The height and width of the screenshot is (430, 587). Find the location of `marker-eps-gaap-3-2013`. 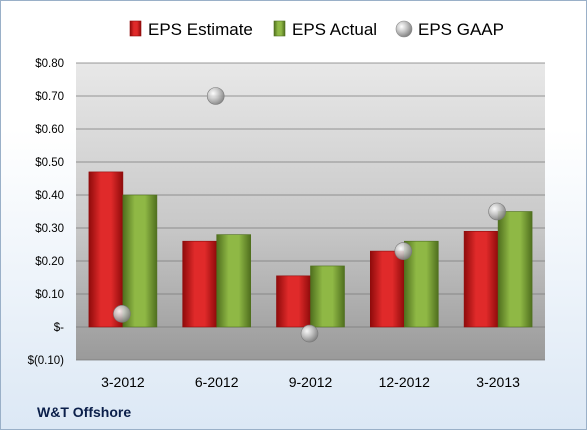

marker-eps-gaap-3-2013 is located at coordinates (497, 211).